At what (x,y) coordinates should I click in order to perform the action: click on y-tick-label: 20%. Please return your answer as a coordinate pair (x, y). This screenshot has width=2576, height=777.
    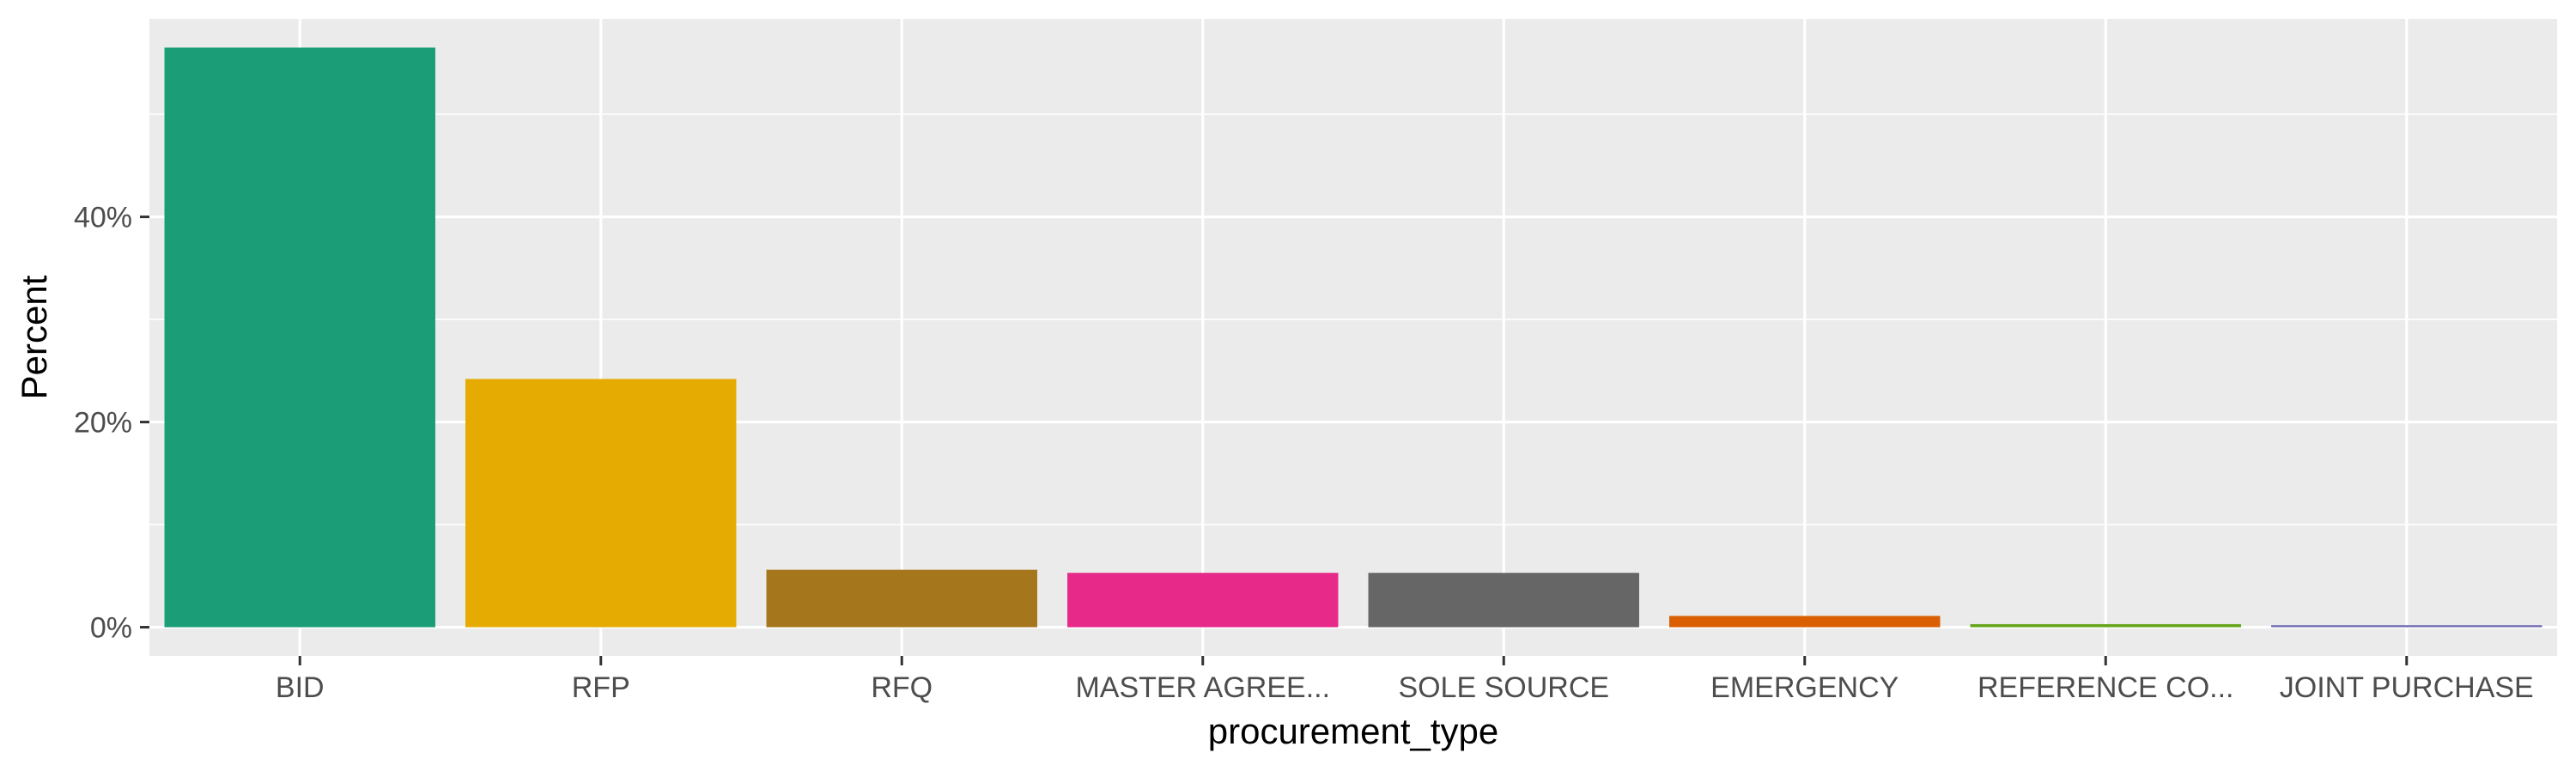
    Looking at the image, I should click on (103, 423).